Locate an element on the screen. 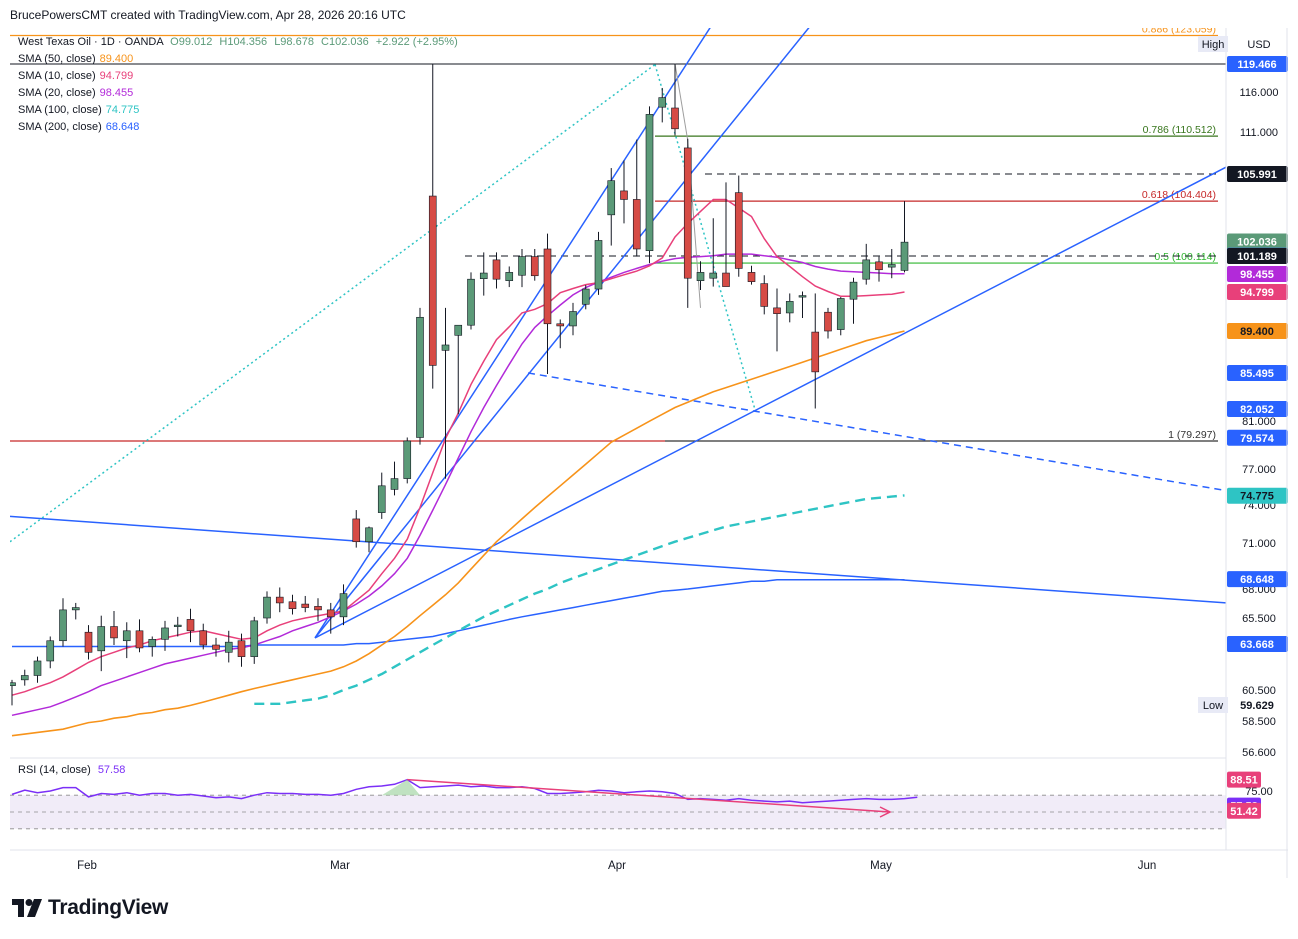 The width and height of the screenshot is (1298, 939). x-month-0: Feb is located at coordinates (87, 866).